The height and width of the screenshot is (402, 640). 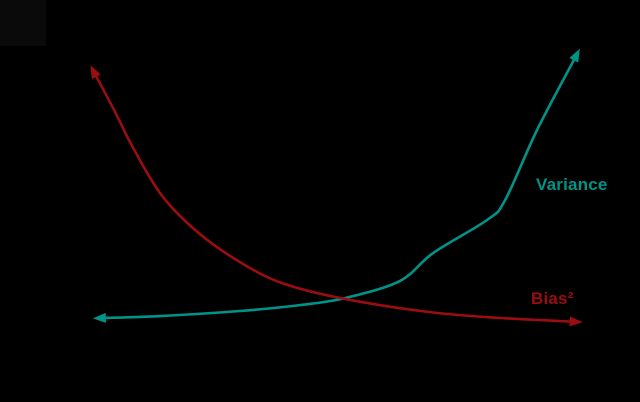 What do you see at coordinates (23, 23) in the screenshot?
I see `corner-artifact` at bounding box center [23, 23].